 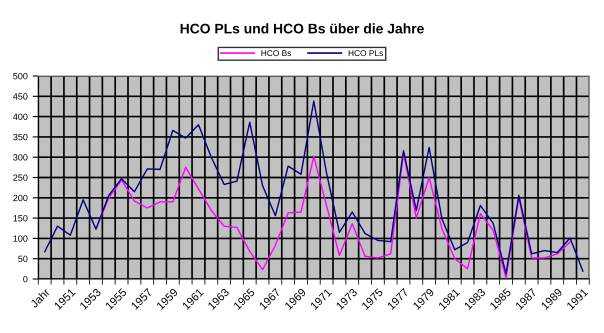 What do you see at coordinates (40, 297) in the screenshot?
I see `x-tick-label: Jahr` at bounding box center [40, 297].